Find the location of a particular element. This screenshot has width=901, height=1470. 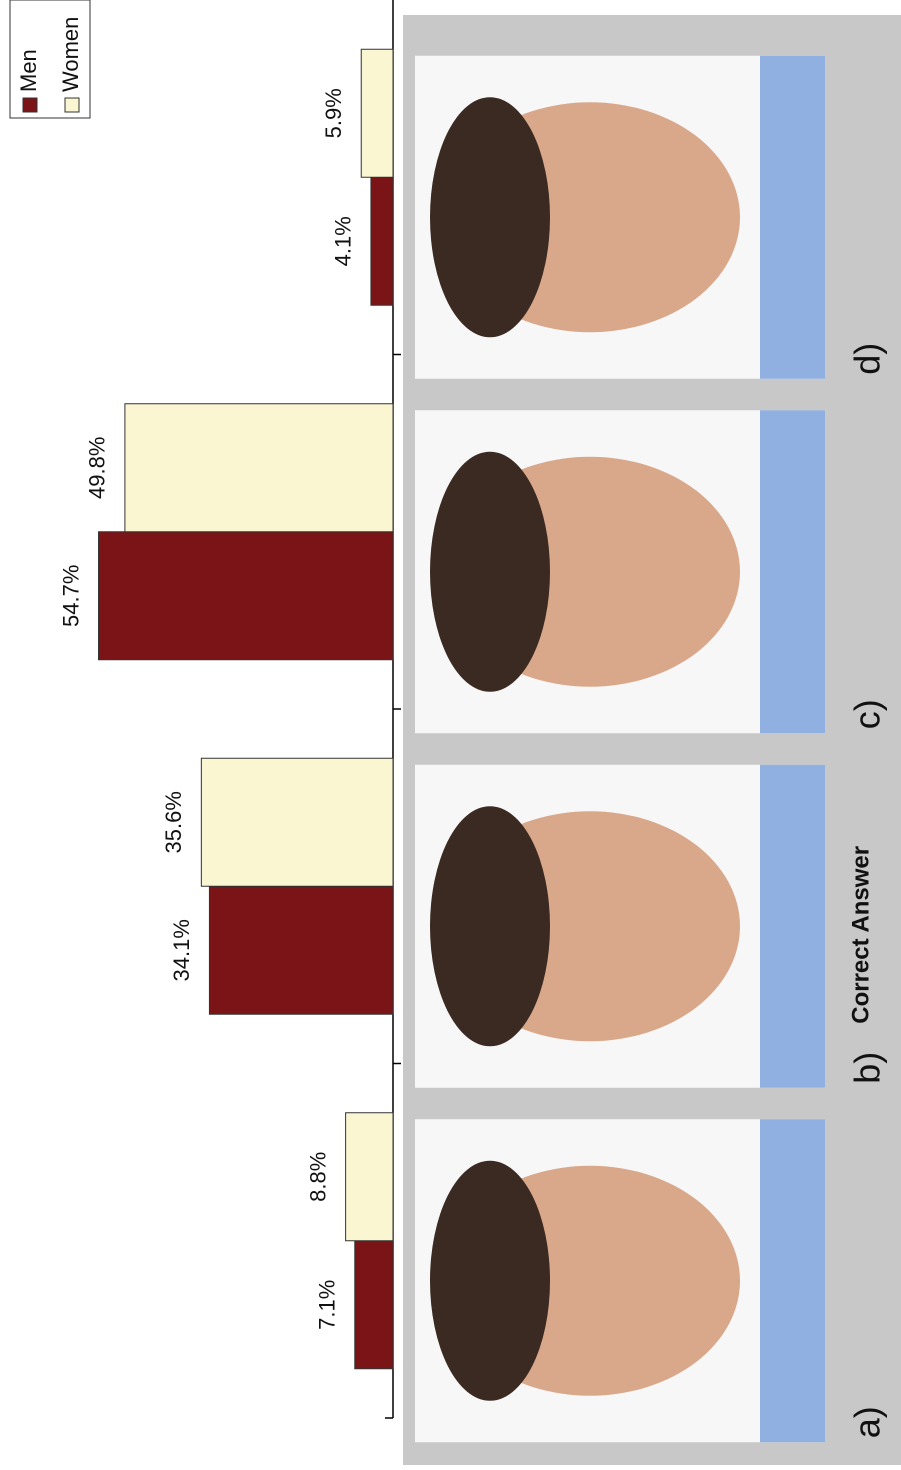

value-label: 4.1% is located at coordinates (343, 241).